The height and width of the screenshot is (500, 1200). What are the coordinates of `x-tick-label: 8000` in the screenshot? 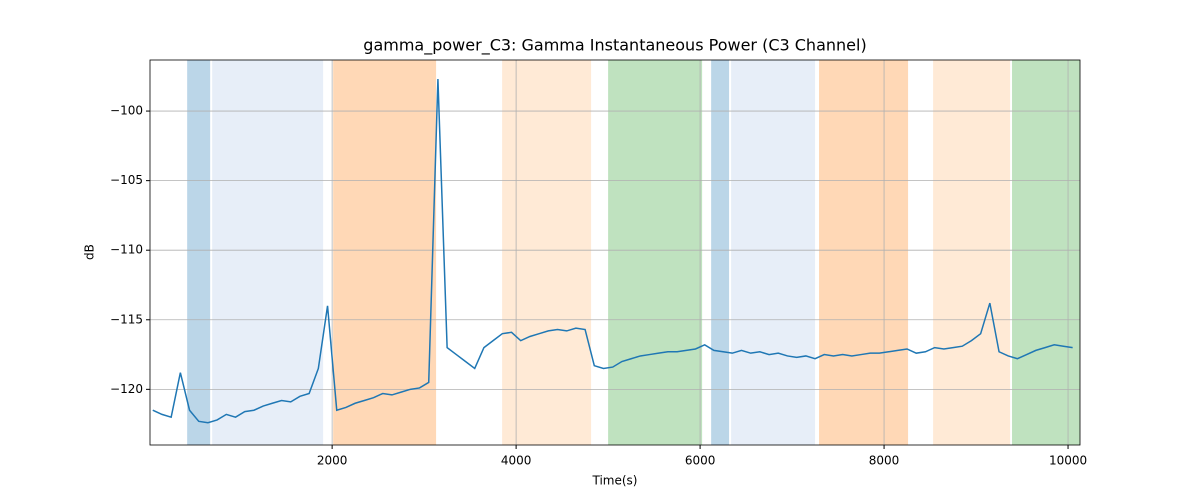 It's located at (884, 461).